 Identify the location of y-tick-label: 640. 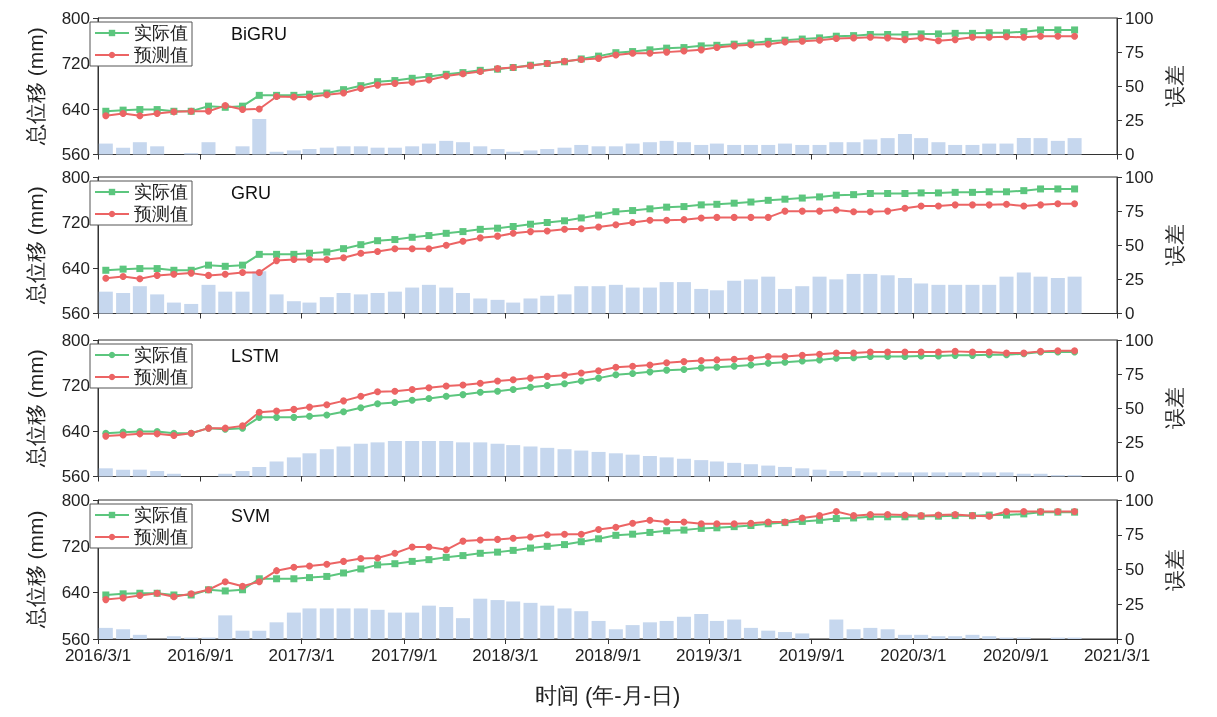
(75, 593).